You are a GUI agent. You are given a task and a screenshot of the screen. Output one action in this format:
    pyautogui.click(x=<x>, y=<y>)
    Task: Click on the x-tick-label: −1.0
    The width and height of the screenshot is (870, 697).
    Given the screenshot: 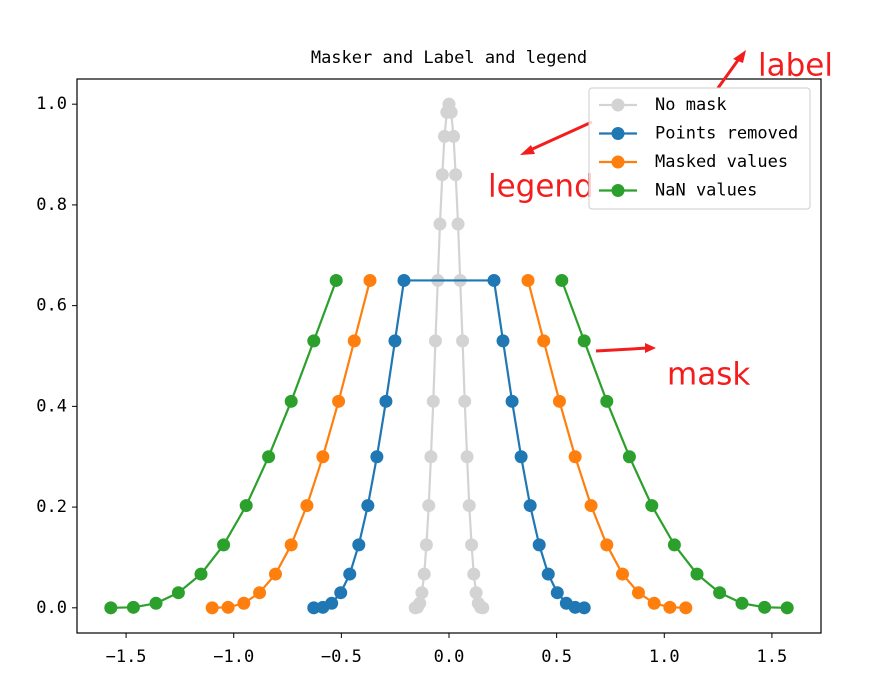 What is the action you would take?
    pyautogui.click(x=233, y=657)
    